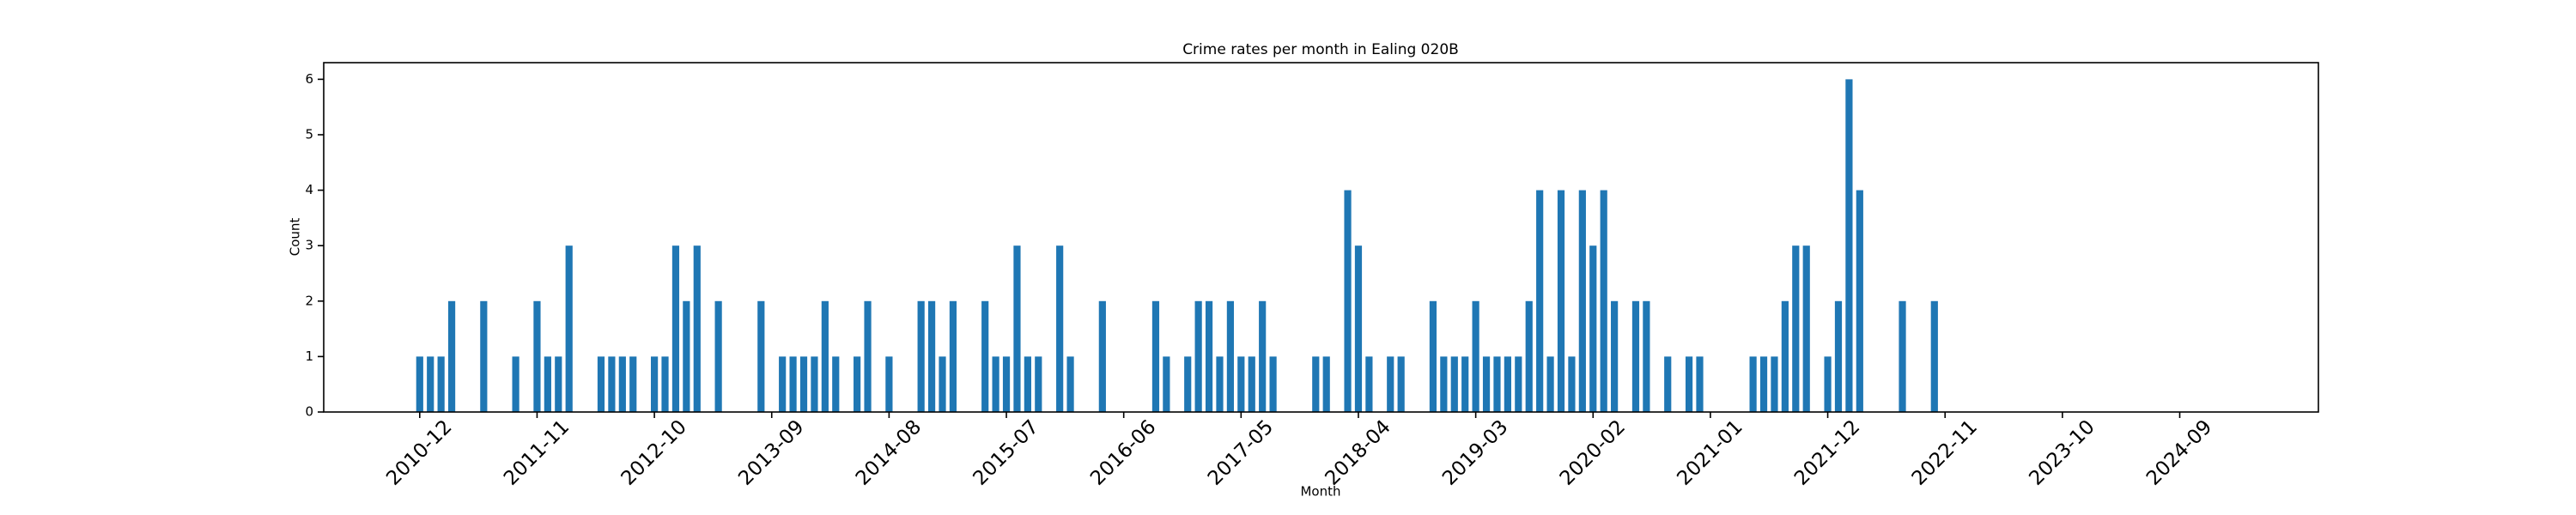  What do you see at coordinates (309, 134) in the screenshot?
I see `y-tick-label: 5` at bounding box center [309, 134].